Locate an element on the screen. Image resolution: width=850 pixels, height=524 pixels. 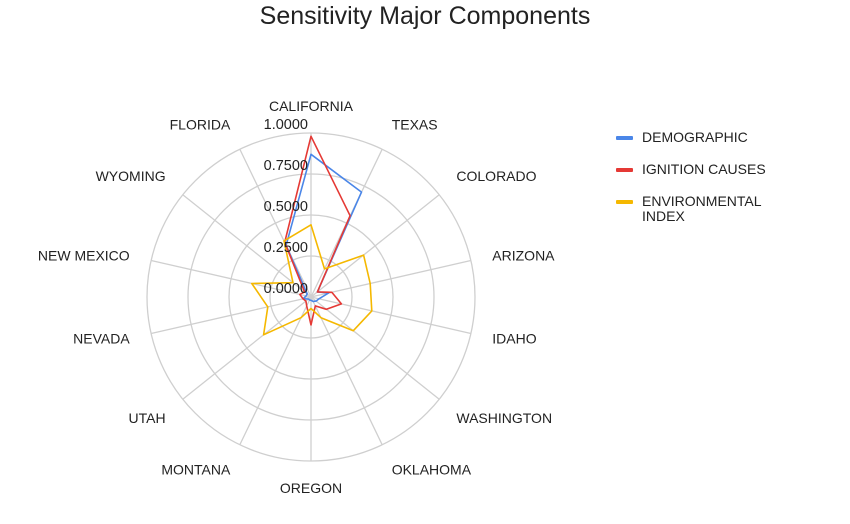
series-line-ignition-causes is located at coordinates (317, 230).